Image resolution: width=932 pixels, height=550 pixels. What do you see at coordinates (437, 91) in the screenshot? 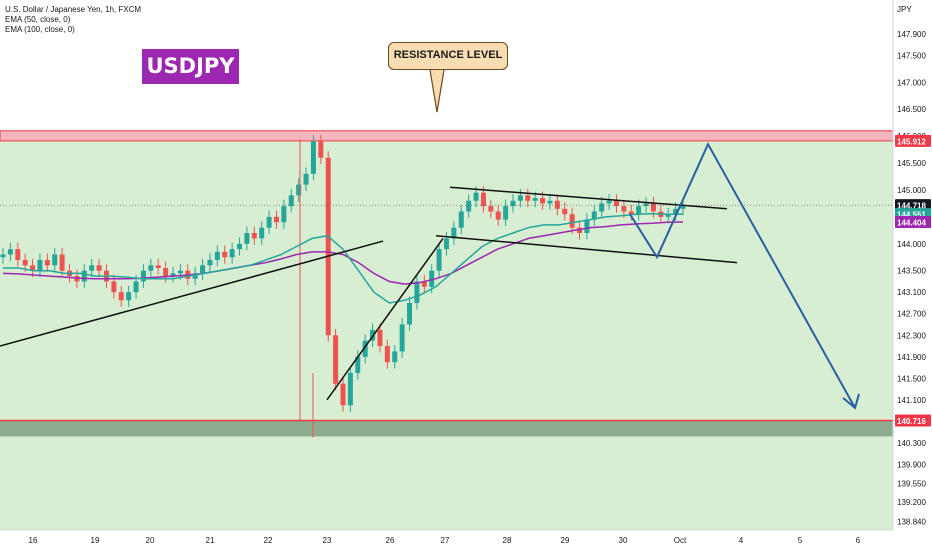
I see `callout-pointer` at bounding box center [437, 91].